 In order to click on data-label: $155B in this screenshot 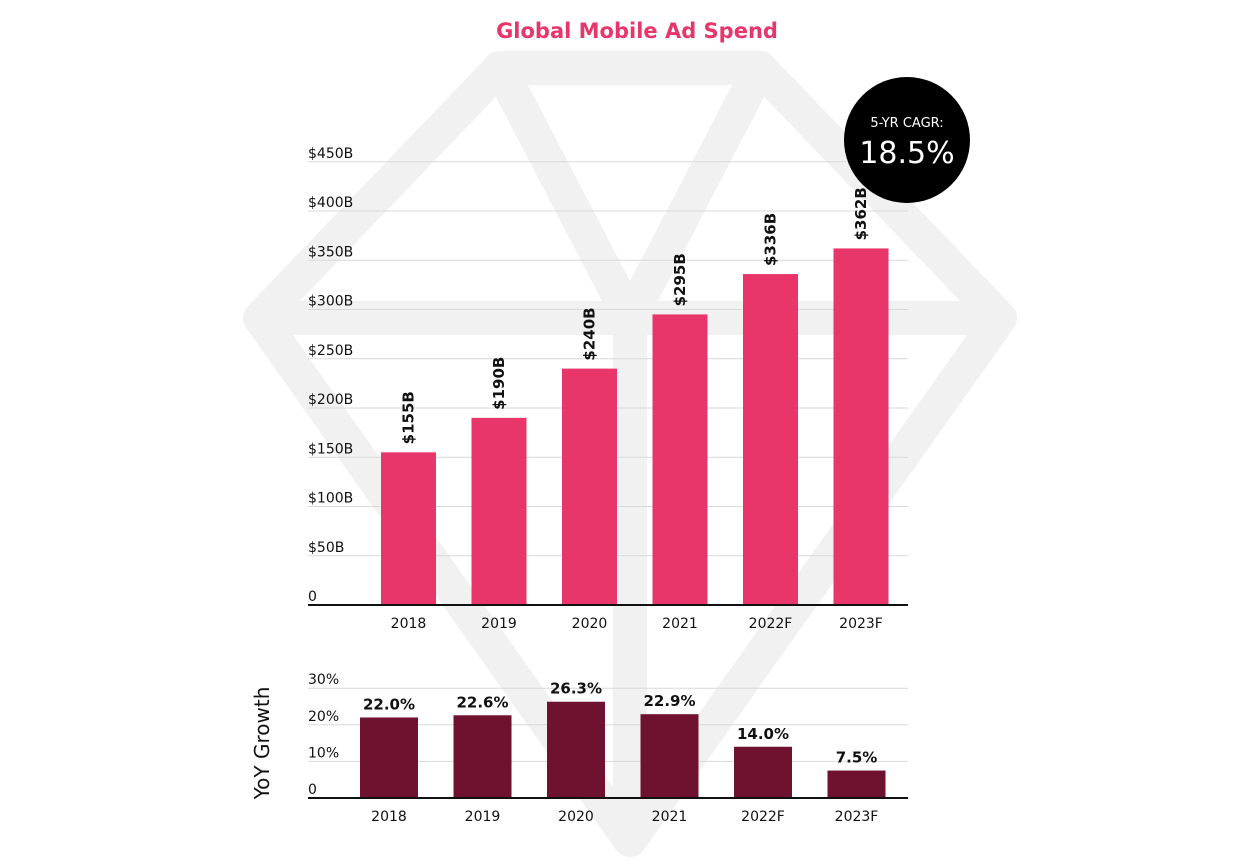, I will do `click(409, 417)`.